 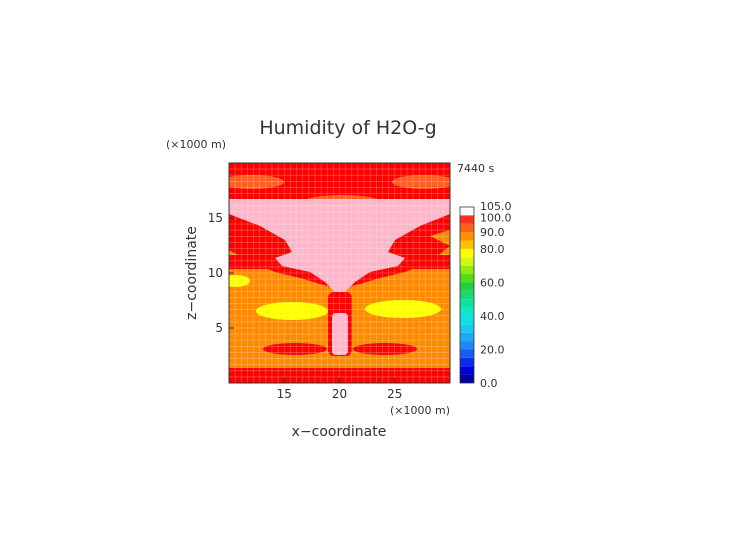 I want to click on humidity-field, so click(x=339, y=273).